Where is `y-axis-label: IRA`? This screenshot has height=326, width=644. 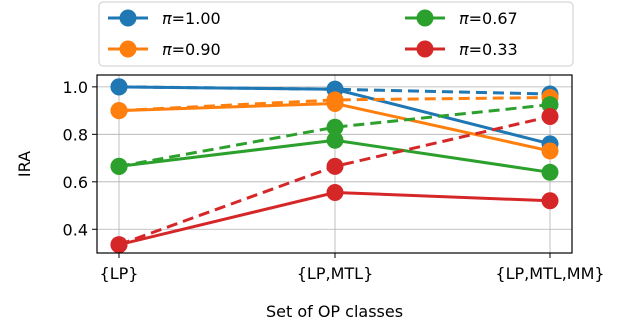 y-axis-label: IRA is located at coordinates (24, 164).